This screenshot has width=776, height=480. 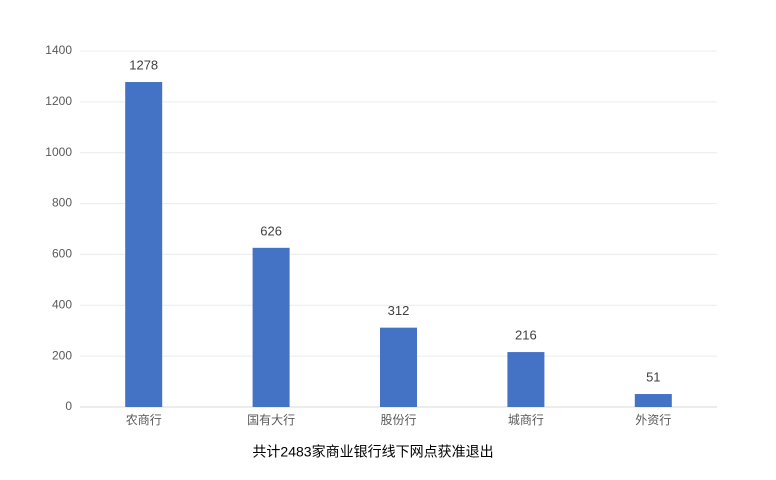 What do you see at coordinates (58, 152) in the screenshot?
I see `y-tick-label: 1000` at bounding box center [58, 152].